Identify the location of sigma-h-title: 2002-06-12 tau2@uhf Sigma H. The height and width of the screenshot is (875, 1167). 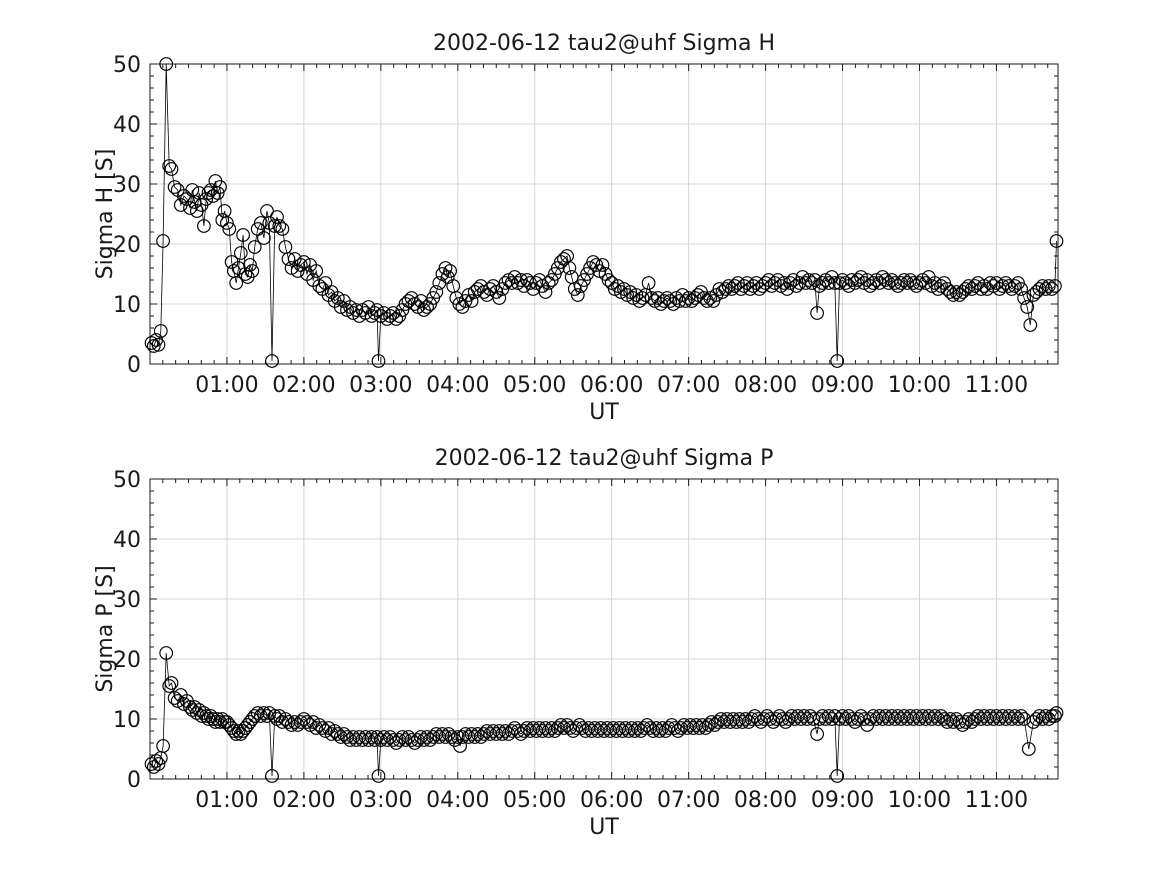
(604, 43).